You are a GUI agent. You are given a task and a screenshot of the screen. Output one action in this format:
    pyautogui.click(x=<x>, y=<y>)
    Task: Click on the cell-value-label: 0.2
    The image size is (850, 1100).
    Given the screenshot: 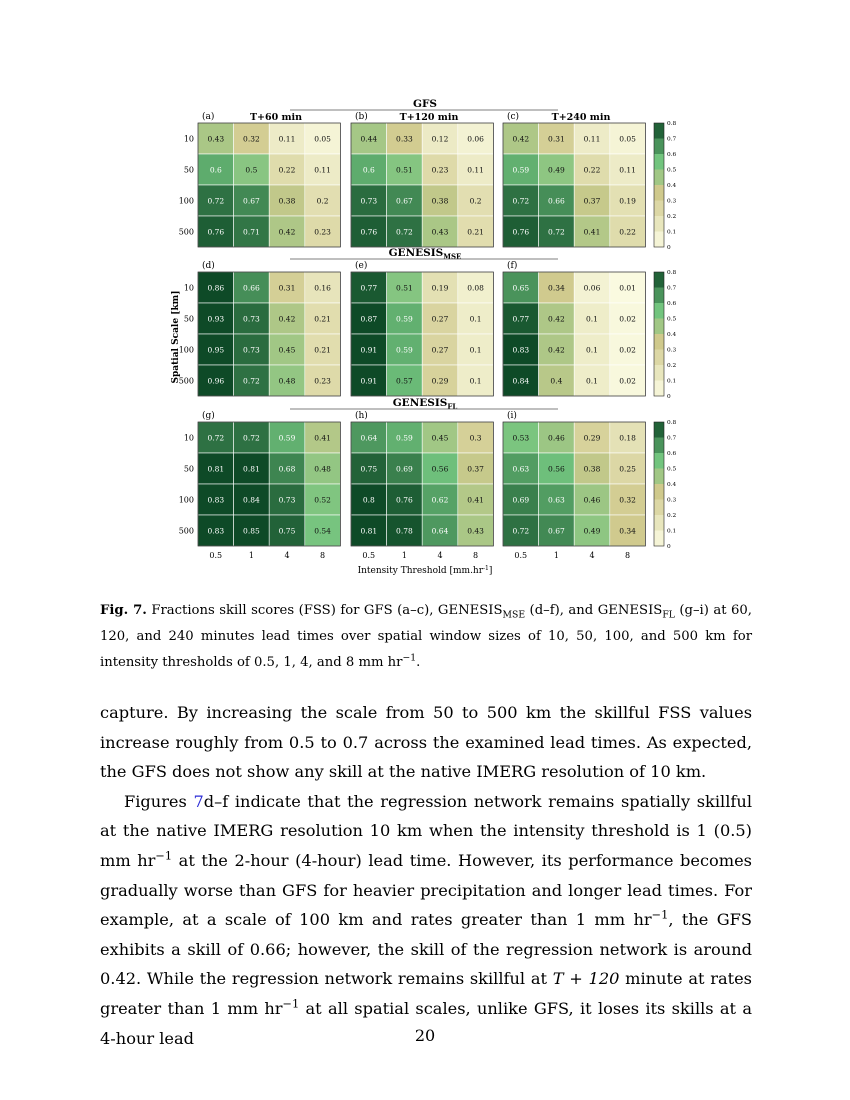 What is the action you would take?
    pyautogui.click(x=323, y=201)
    